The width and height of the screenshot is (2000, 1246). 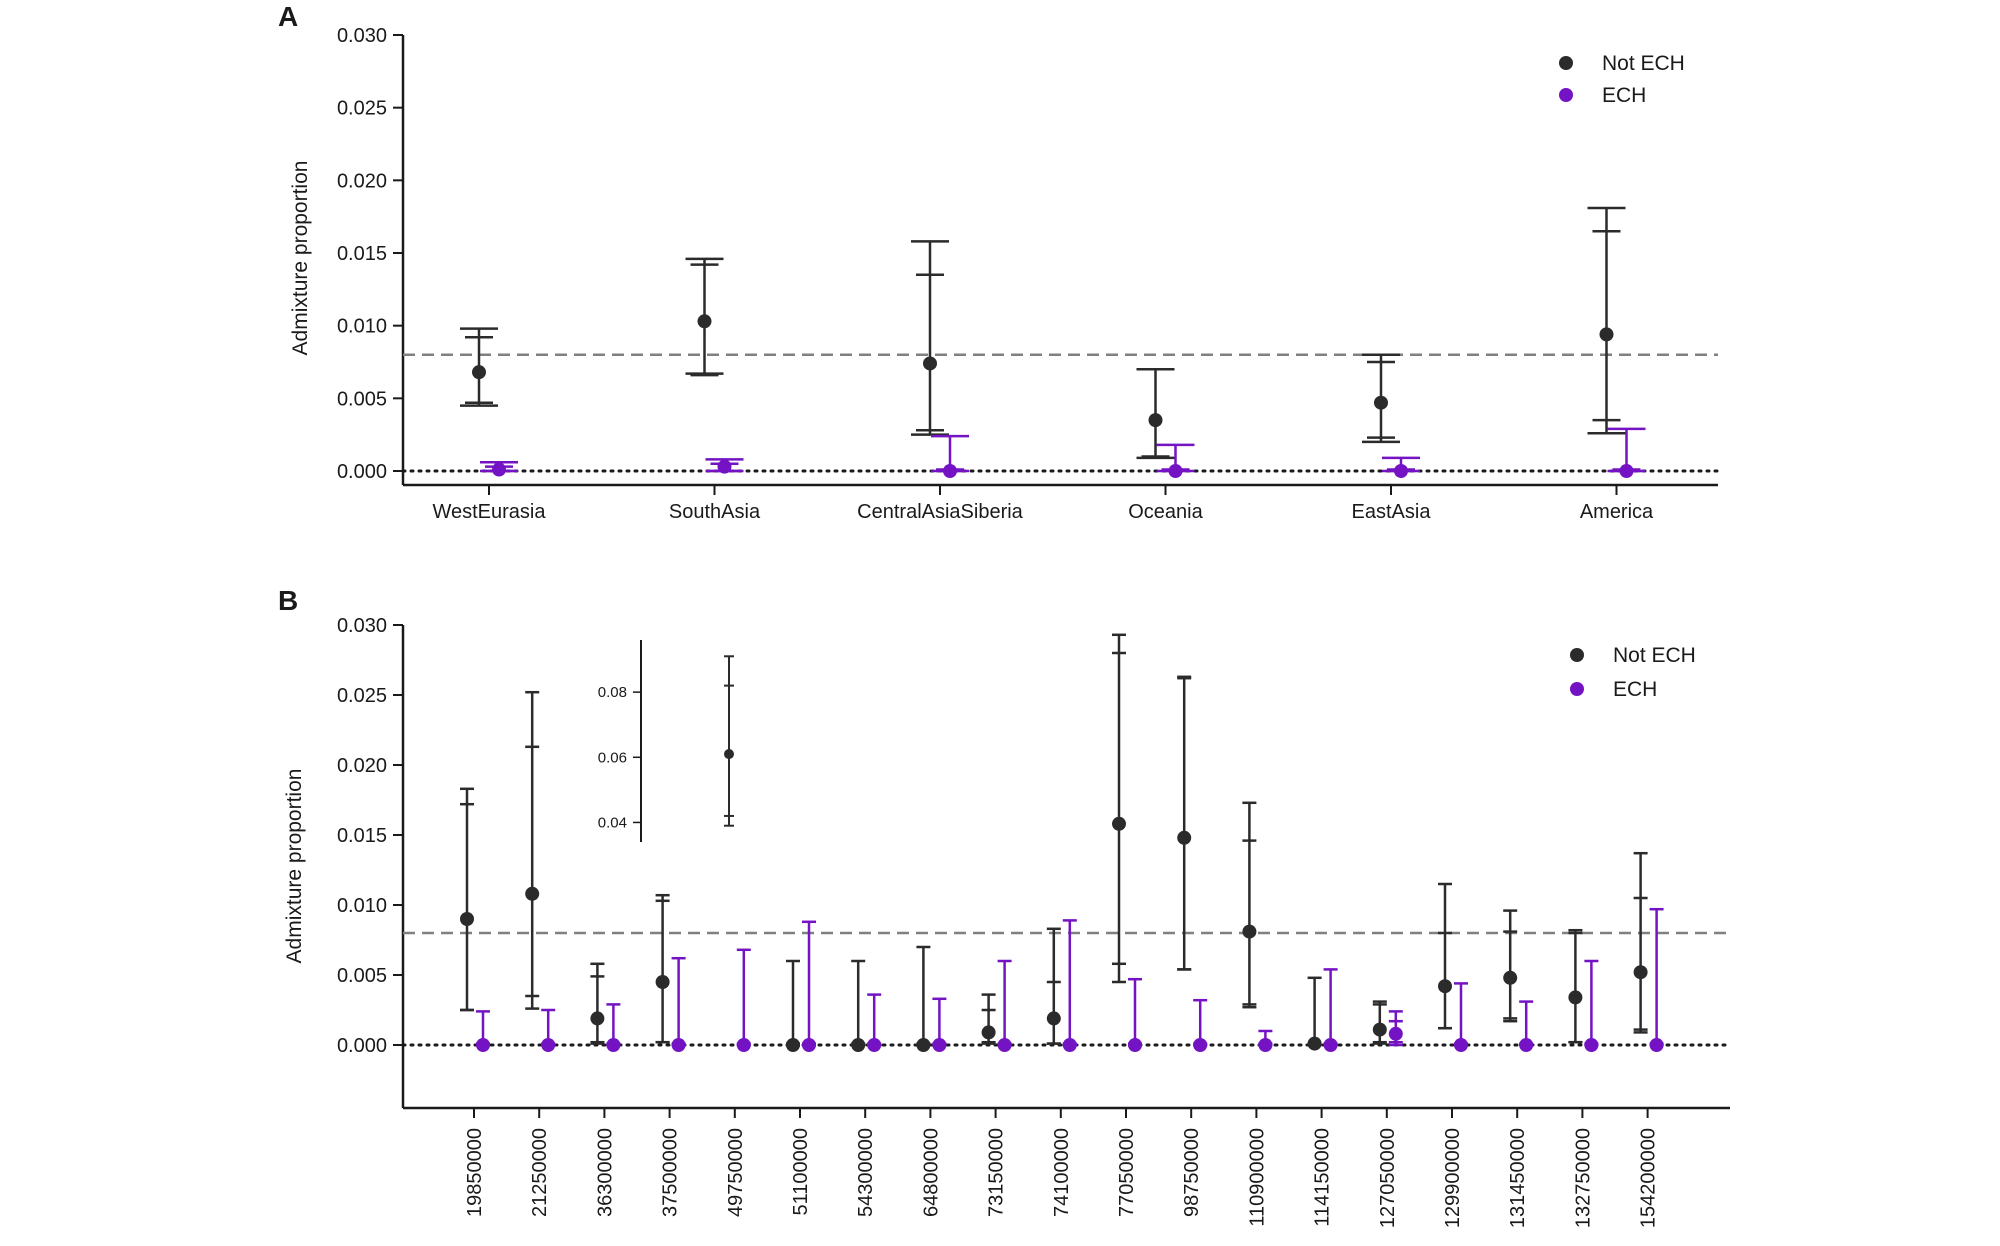 I want to click on panel-b-inset-y-tick-label: 0.06, so click(x=612, y=757).